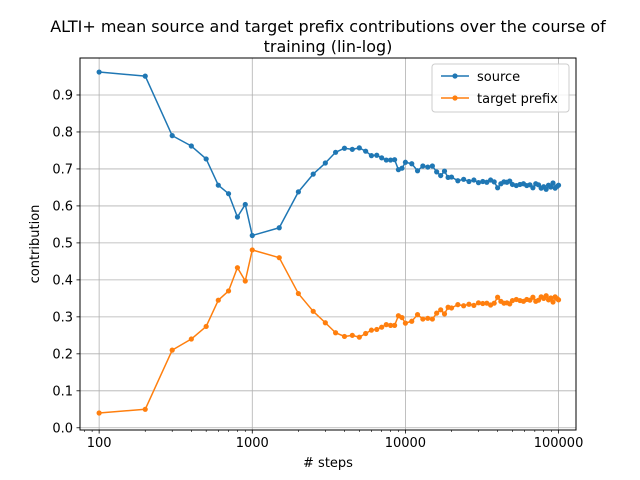 The height and width of the screenshot is (480, 640). Describe the element at coordinates (62, 243) in the screenshot. I see `y-tick-label: 0.5` at that location.